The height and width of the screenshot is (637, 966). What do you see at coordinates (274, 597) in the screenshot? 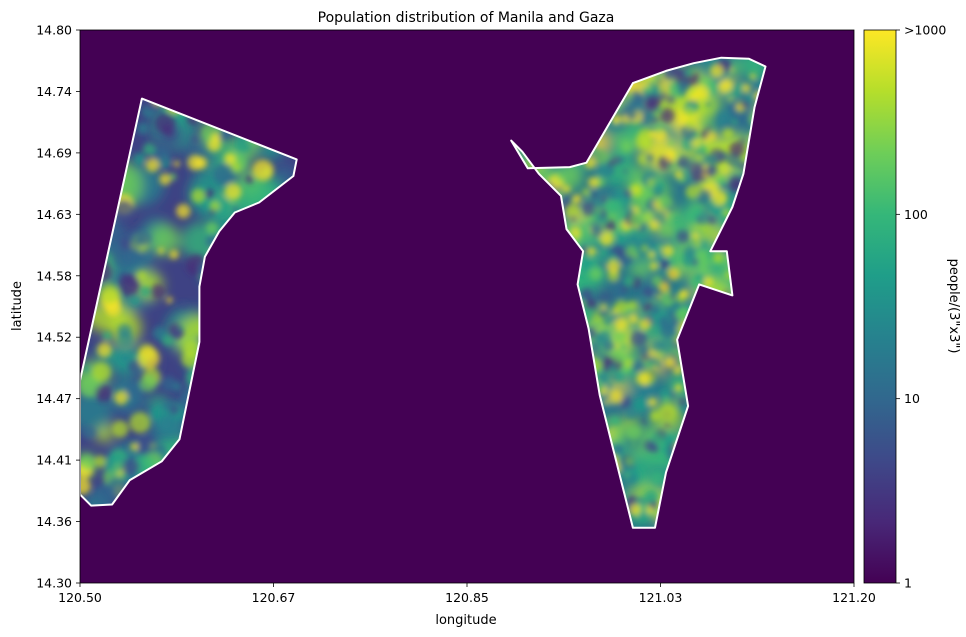
I see `x-tick-label: 120.67` at bounding box center [274, 597].